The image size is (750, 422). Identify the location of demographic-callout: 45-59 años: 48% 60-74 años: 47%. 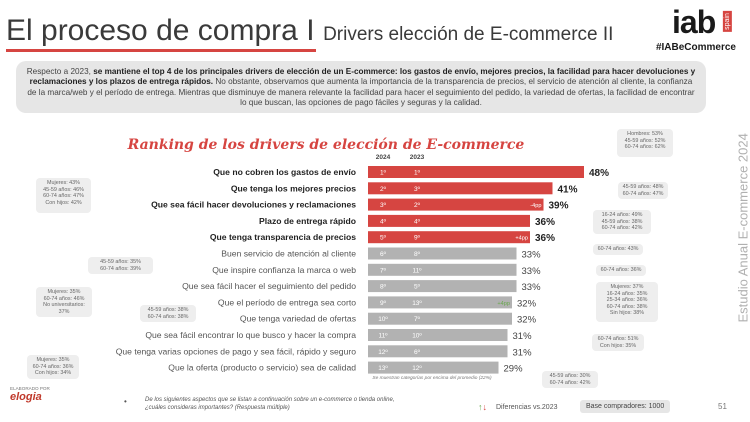
(643, 191).